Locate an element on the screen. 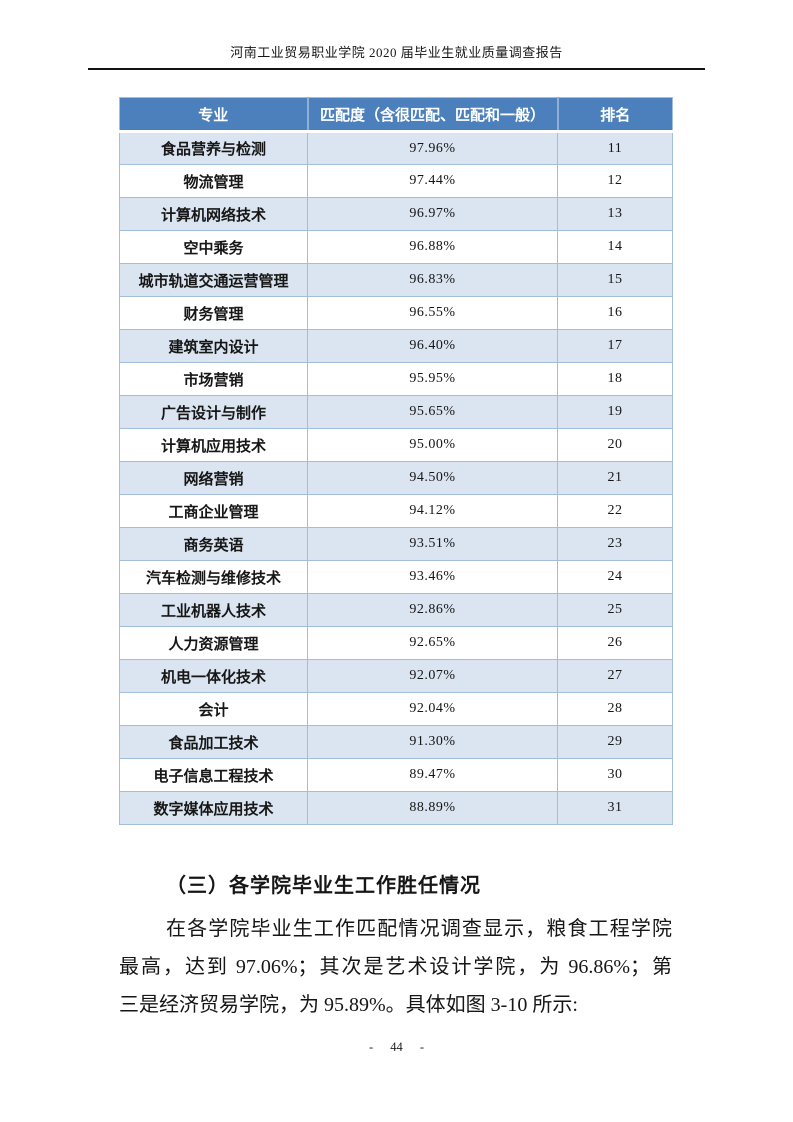 The width and height of the screenshot is (793, 1122). table-row: 物流管理 97.44% 12 is located at coordinates (396, 181).